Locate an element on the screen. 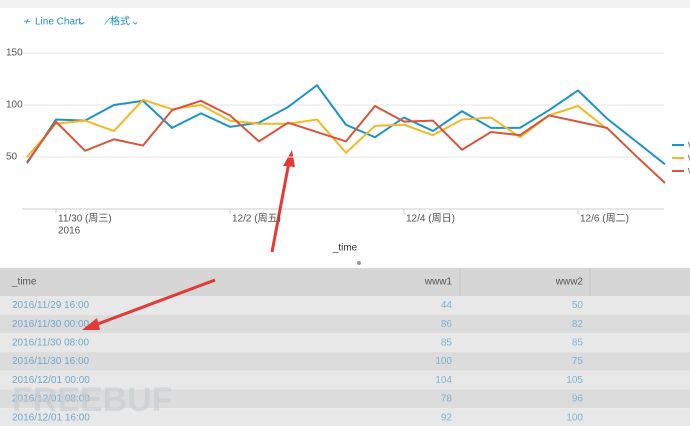 This screenshot has height=426, width=690. value-cell: 96 is located at coordinates (578, 399).